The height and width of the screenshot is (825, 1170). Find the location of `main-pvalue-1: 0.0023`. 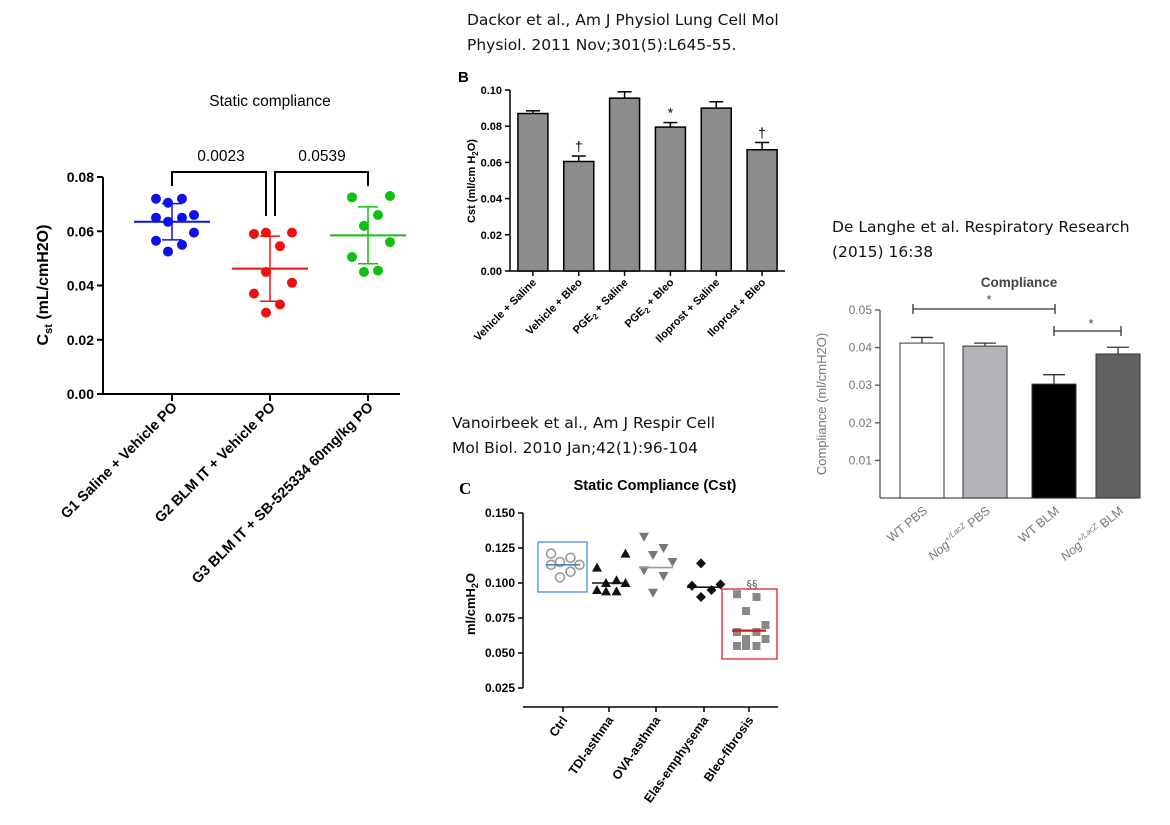

main-pvalue-1: 0.0023 is located at coordinates (220, 156).